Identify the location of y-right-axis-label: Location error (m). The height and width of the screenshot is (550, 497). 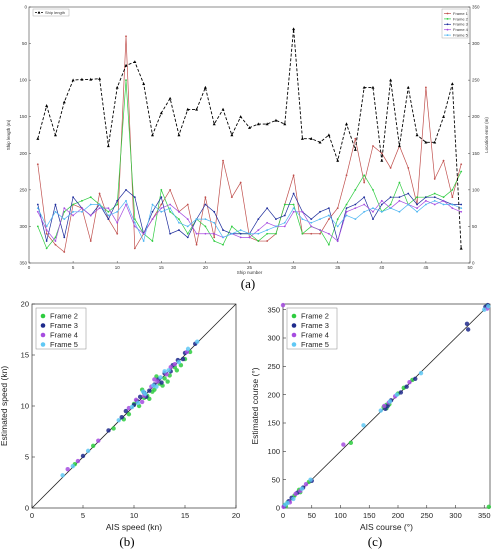
(486, 135).